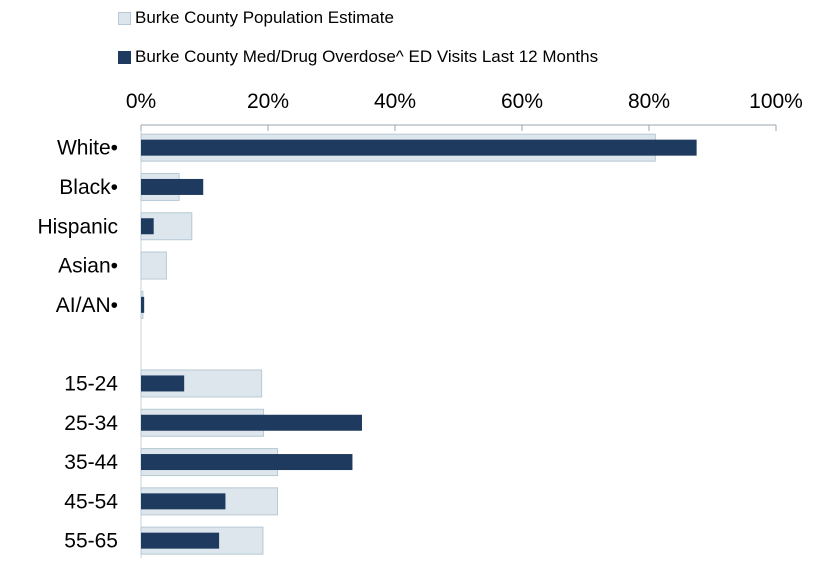 This screenshot has width=833, height=561. What do you see at coordinates (268, 101) in the screenshot?
I see `x-tick-label: 20%` at bounding box center [268, 101].